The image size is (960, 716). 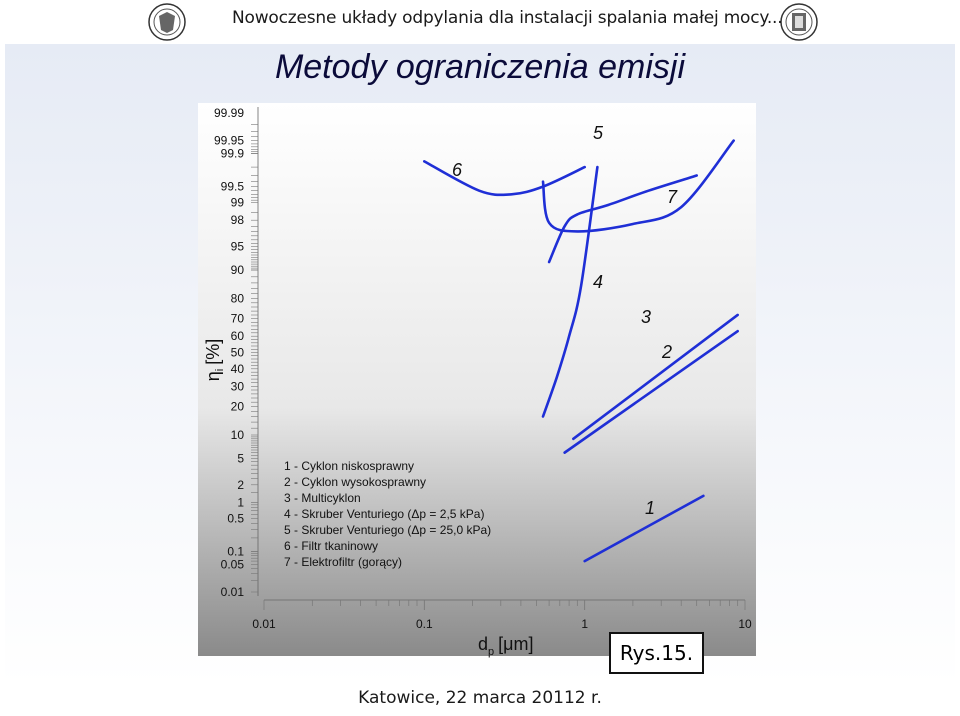 I want to click on legend-entry: 5 - Skruber Venturiego (Δp = 25,0 kPa), so click(x=387, y=530).